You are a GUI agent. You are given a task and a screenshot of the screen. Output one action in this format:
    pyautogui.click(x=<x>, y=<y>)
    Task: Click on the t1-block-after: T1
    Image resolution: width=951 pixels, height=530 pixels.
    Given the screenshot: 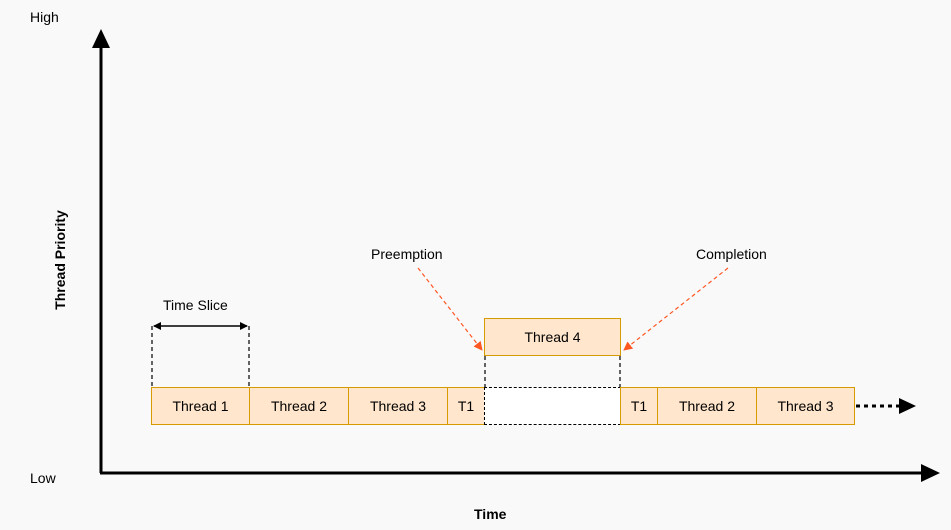 What is the action you would take?
    pyautogui.click(x=639, y=406)
    